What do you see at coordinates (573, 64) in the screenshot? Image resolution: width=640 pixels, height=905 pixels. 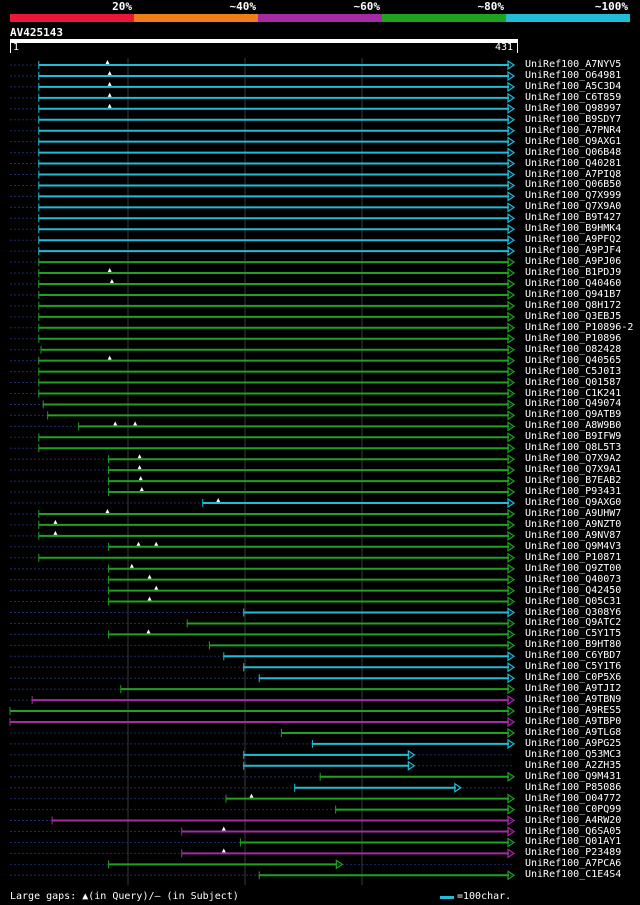 I see `hit-label: UniRef100_A7NYV5` at bounding box center [573, 64].